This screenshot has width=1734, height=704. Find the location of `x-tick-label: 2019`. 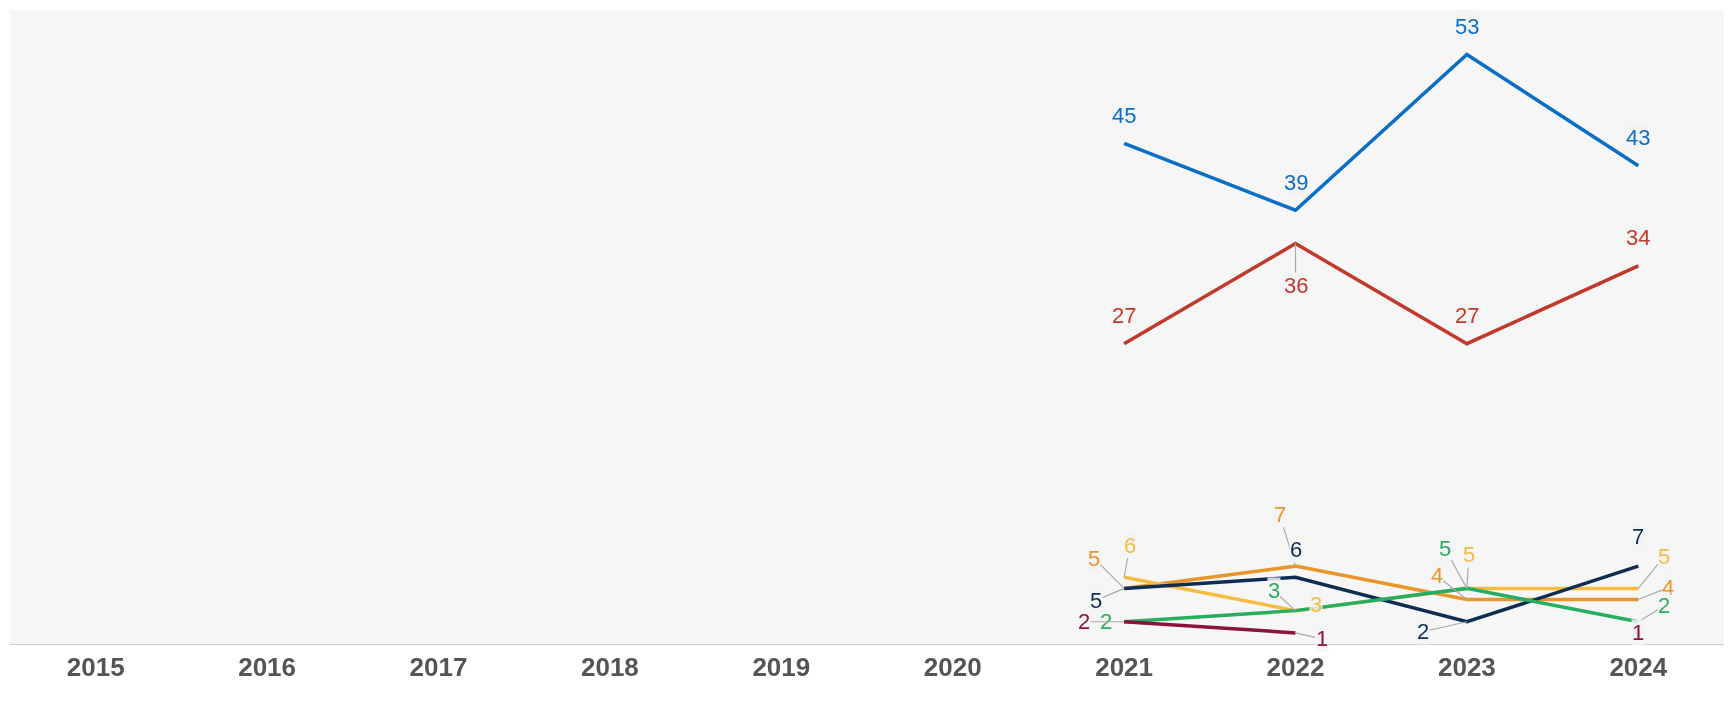

x-tick-label: 2019 is located at coordinates (781, 667).